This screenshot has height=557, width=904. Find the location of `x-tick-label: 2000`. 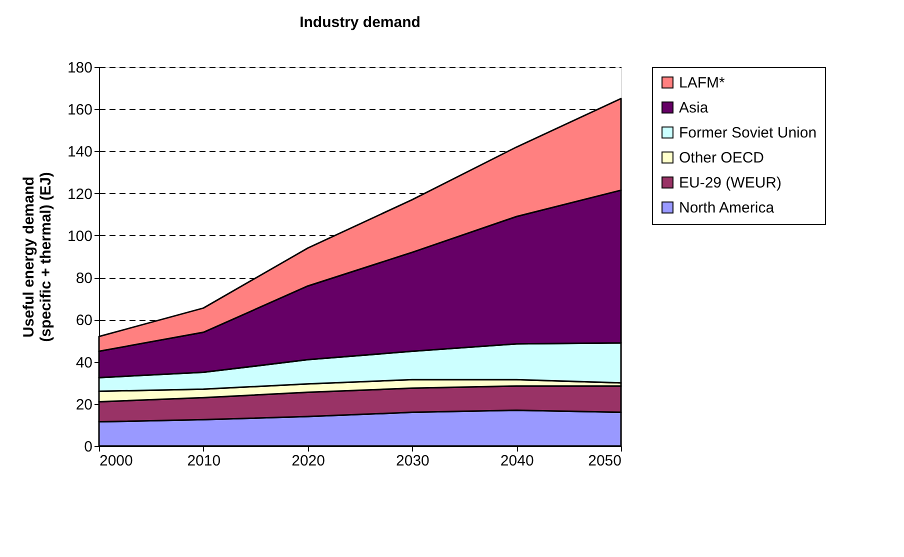

x-tick-label: 2000 is located at coordinates (116, 461).